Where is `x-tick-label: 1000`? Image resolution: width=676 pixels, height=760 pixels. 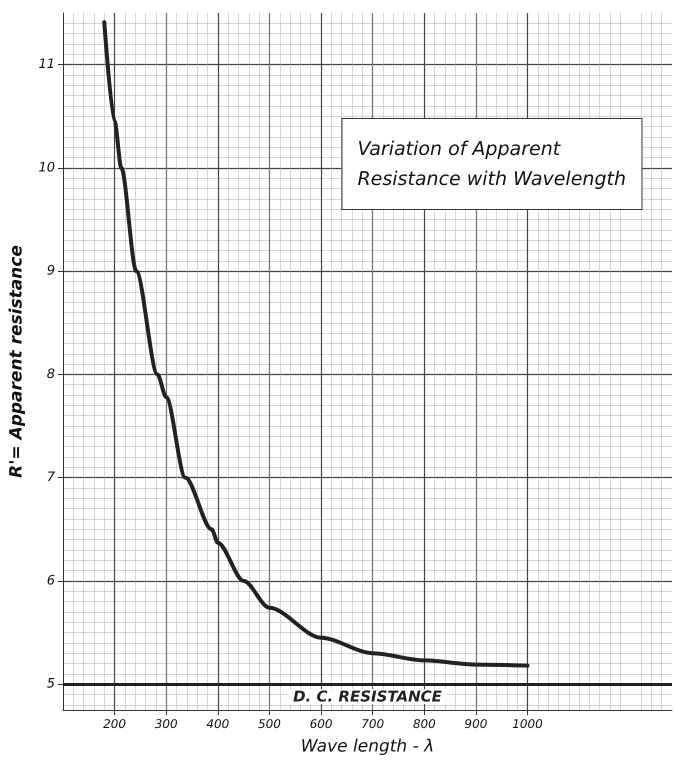 x-tick-label: 1000 is located at coordinates (528, 724).